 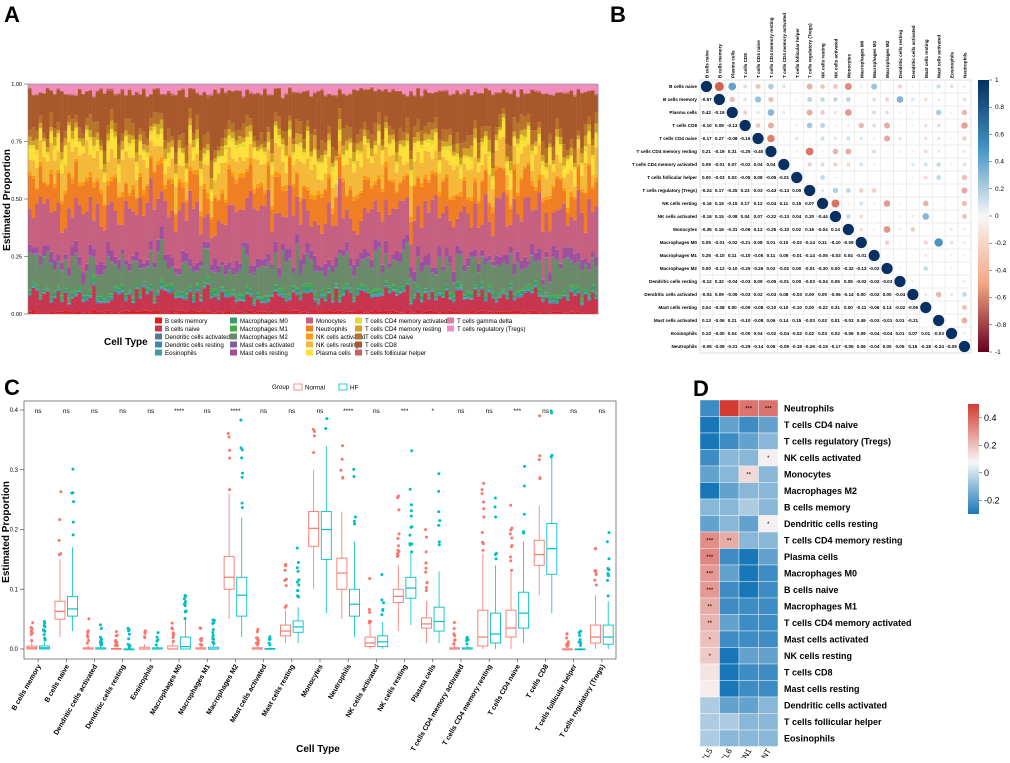 I want to click on corr-value: -0.08, so click(x=732, y=138).